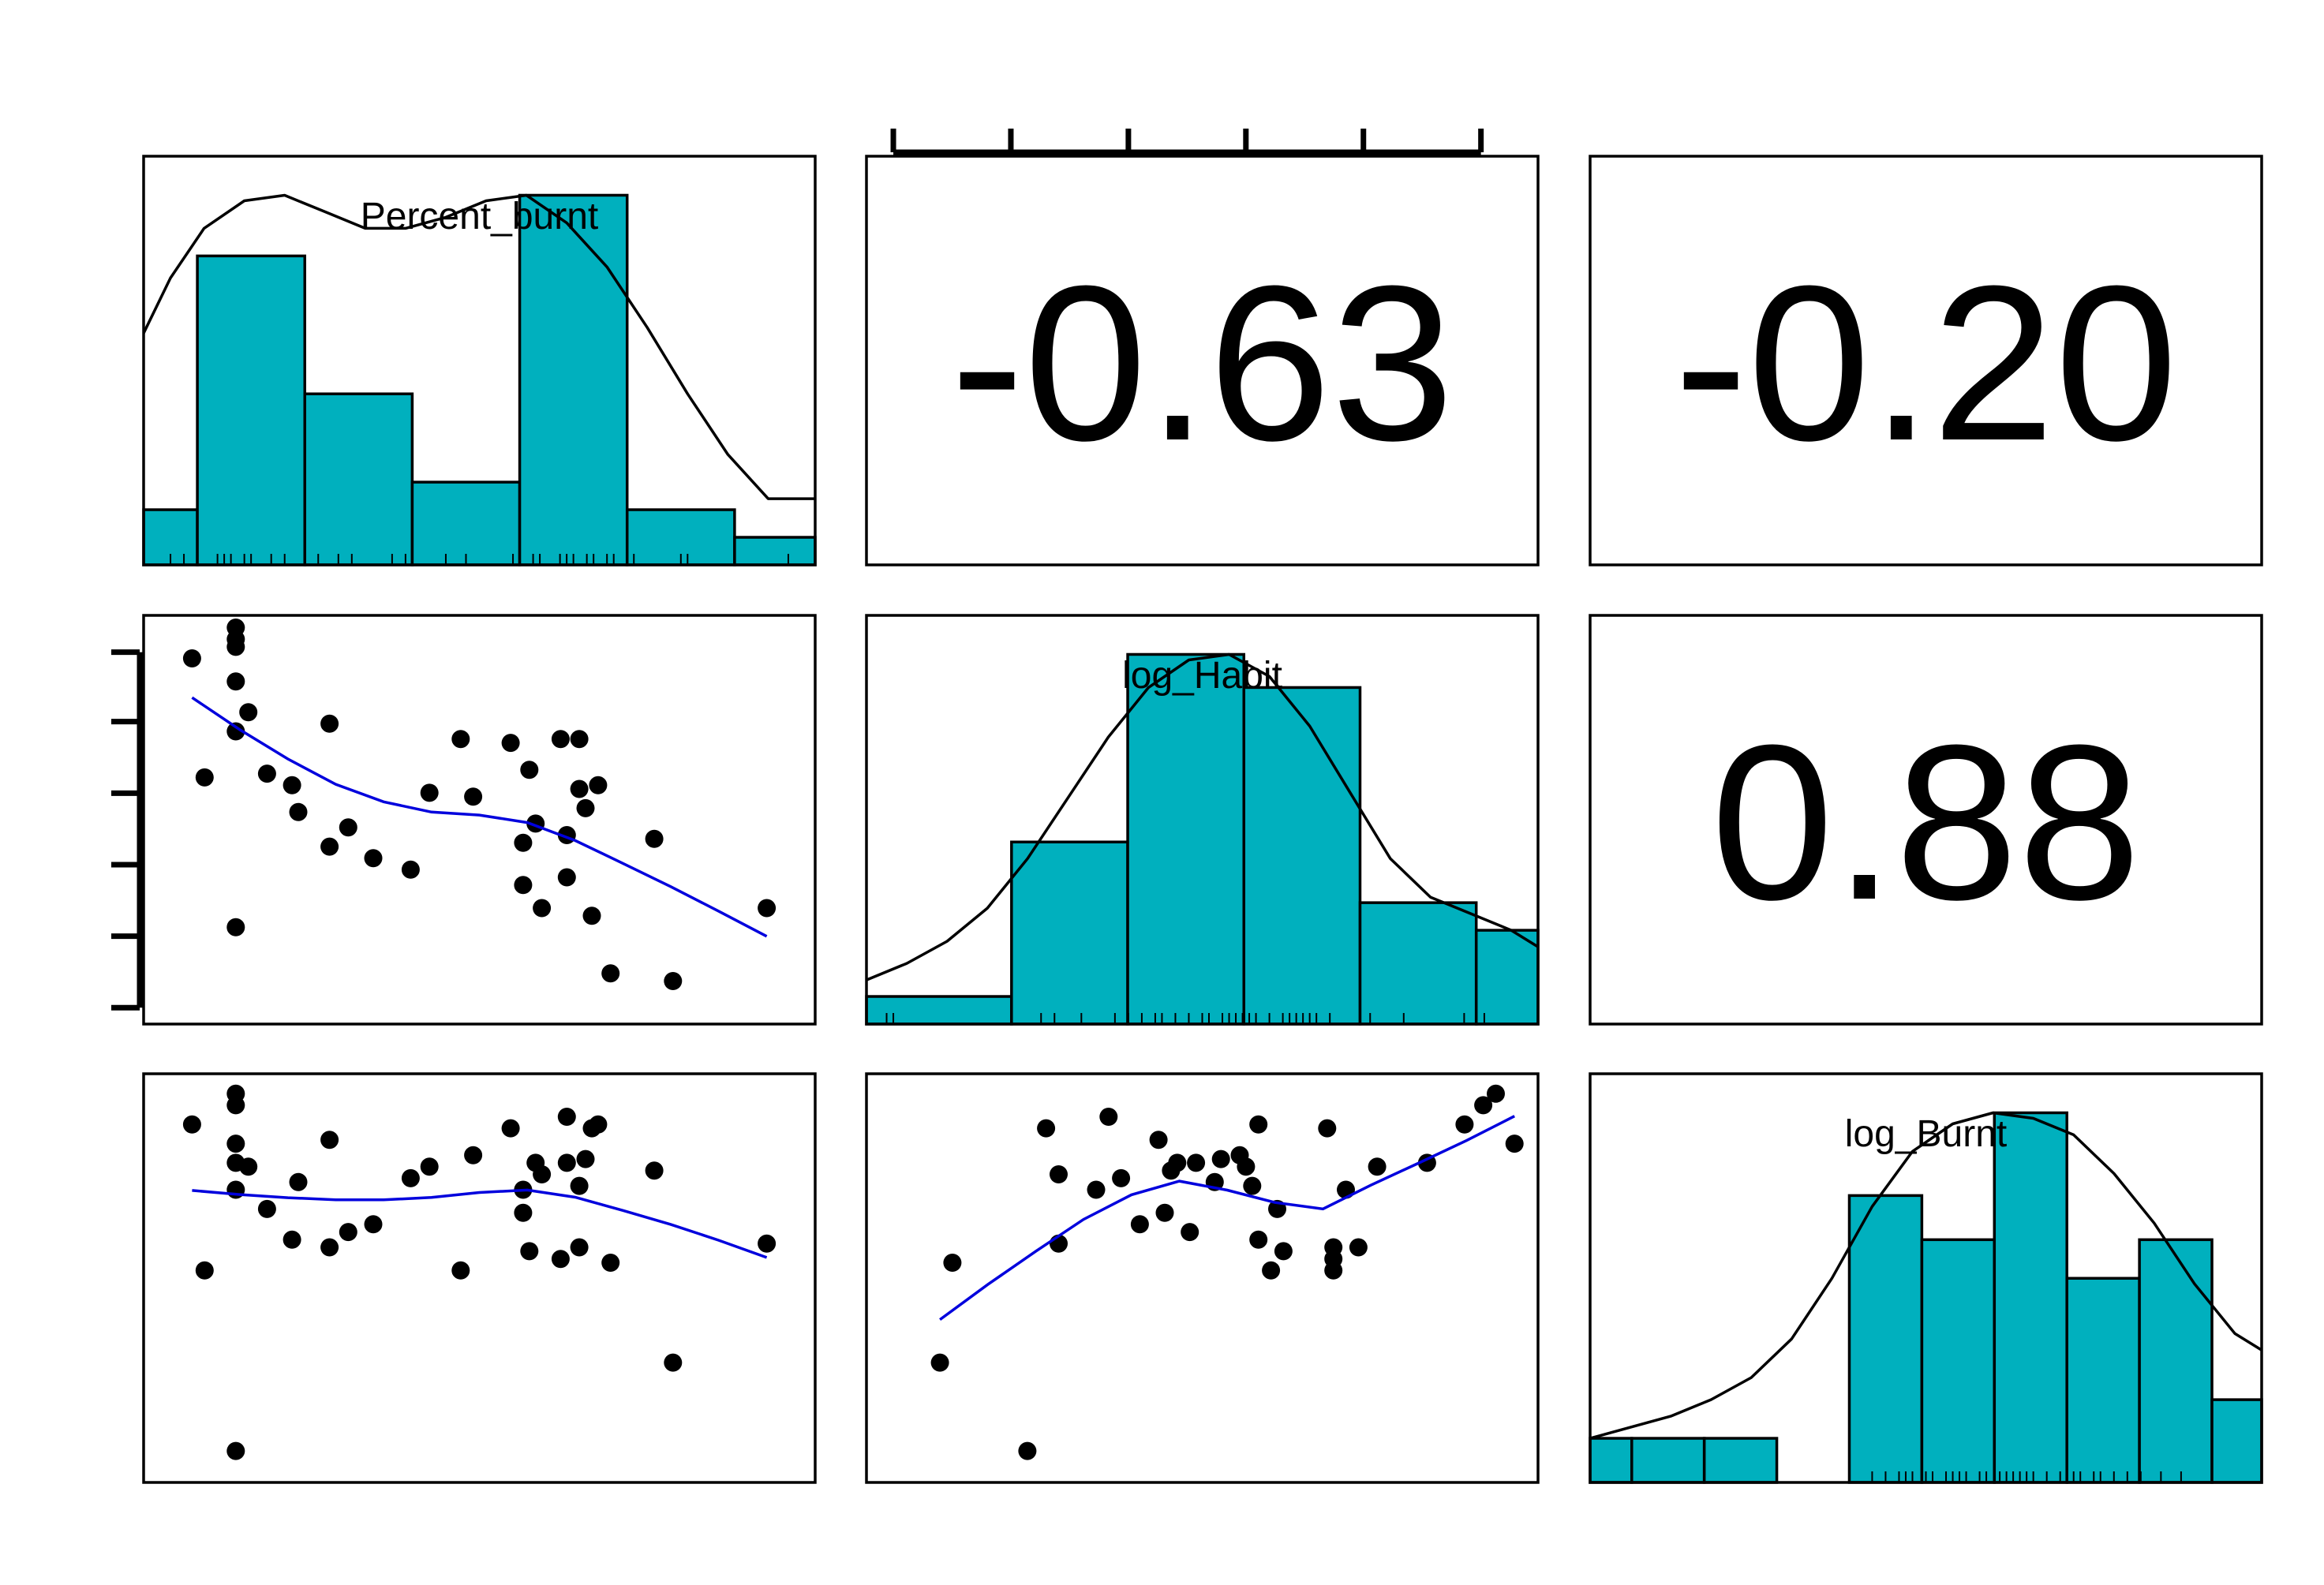  Describe the element at coordinates (480, 217) in the screenshot. I see `variable-label-Percent_burnt: Percent_burnt` at that location.